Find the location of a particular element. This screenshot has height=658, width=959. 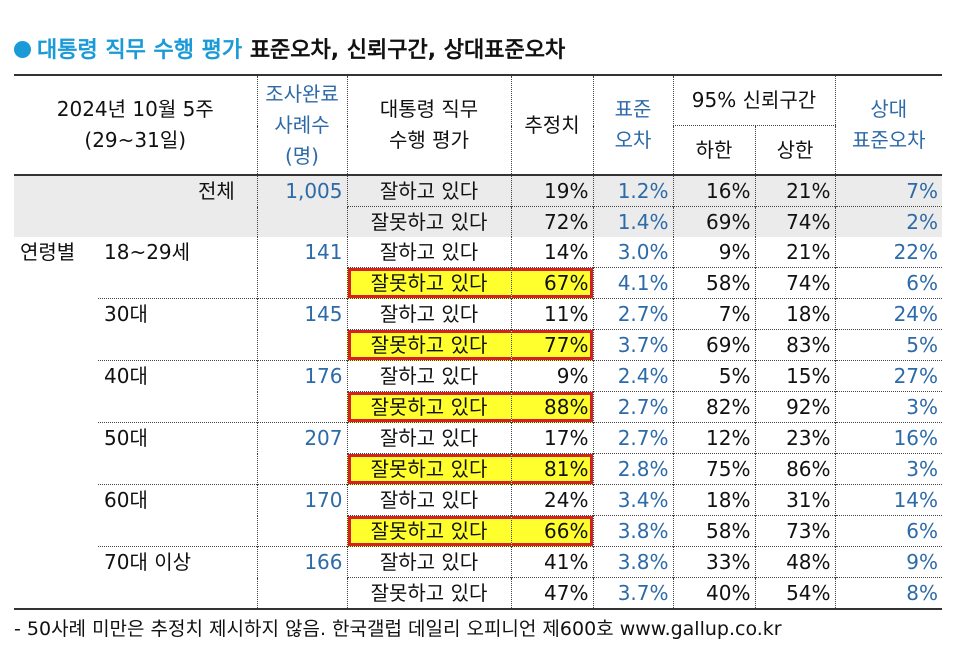

standard-error-cell: 3.0% is located at coordinates (632, 252).